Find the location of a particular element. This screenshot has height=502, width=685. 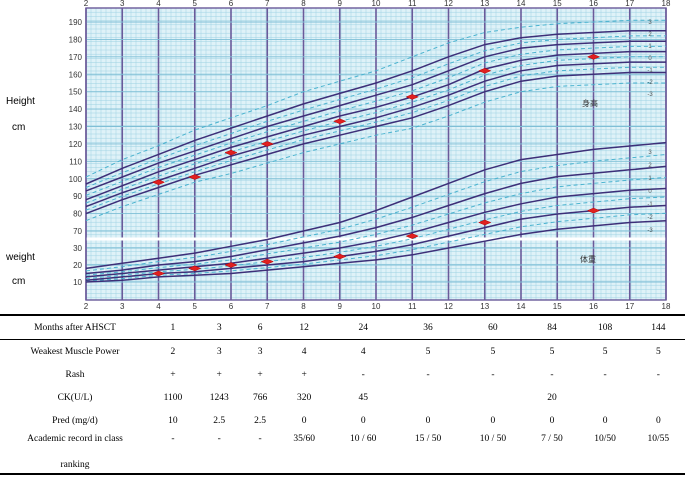

weight-axis-unit: cm is located at coordinates (19, 281).